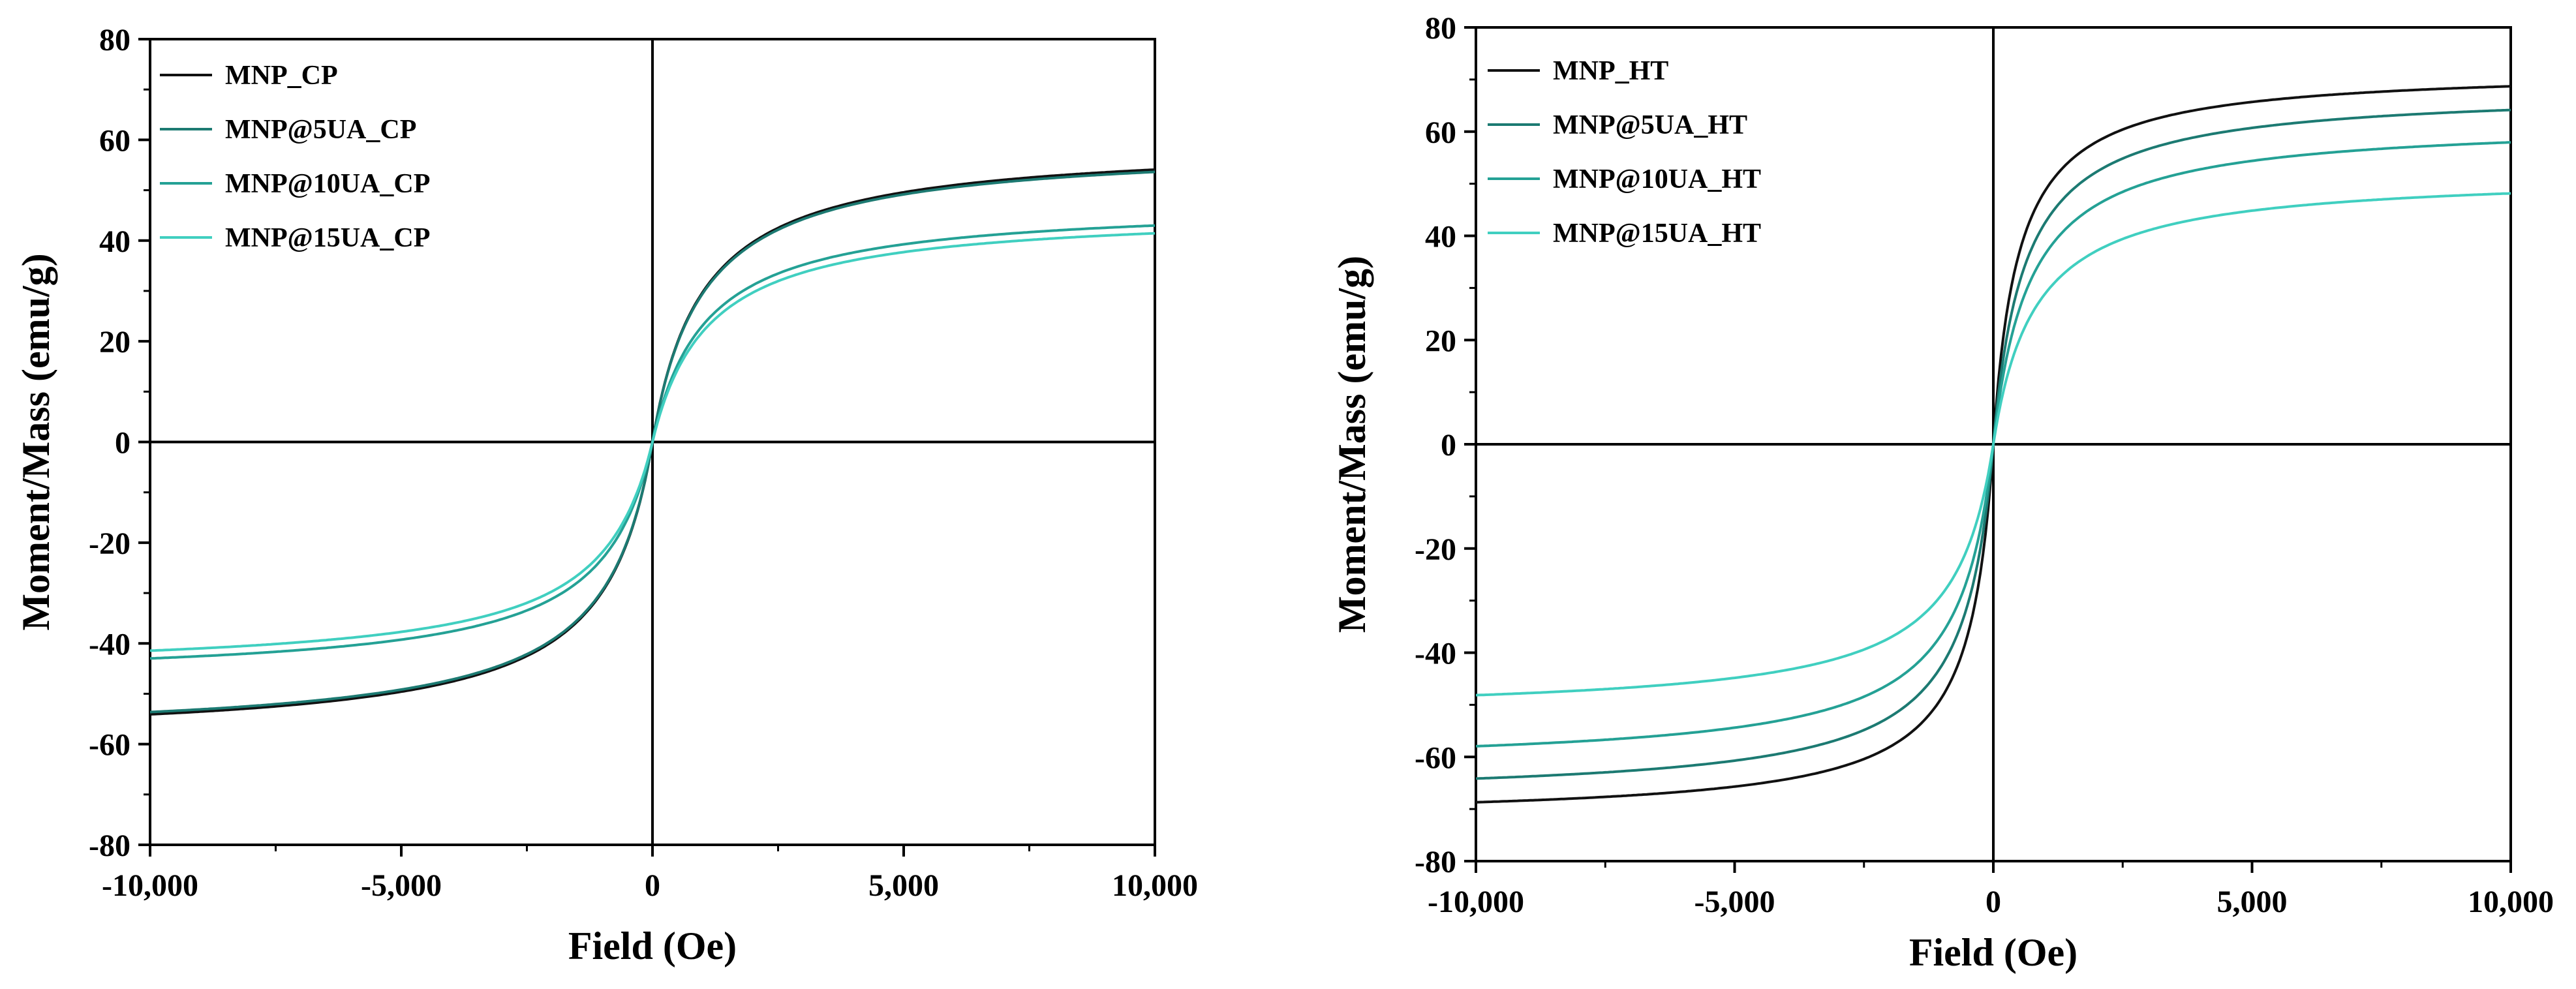 The image size is (2576, 989). What do you see at coordinates (281, 76) in the screenshot?
I see `legend-label: MNP_CP` at bounding box center [281, 76].